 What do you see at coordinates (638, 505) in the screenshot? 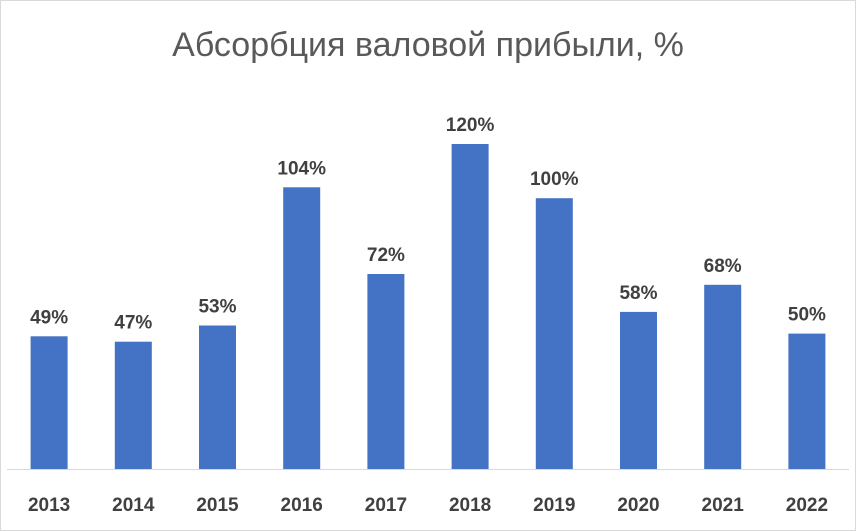
I see `x-tick-2020: 2020` at bounding box center [638, 505].